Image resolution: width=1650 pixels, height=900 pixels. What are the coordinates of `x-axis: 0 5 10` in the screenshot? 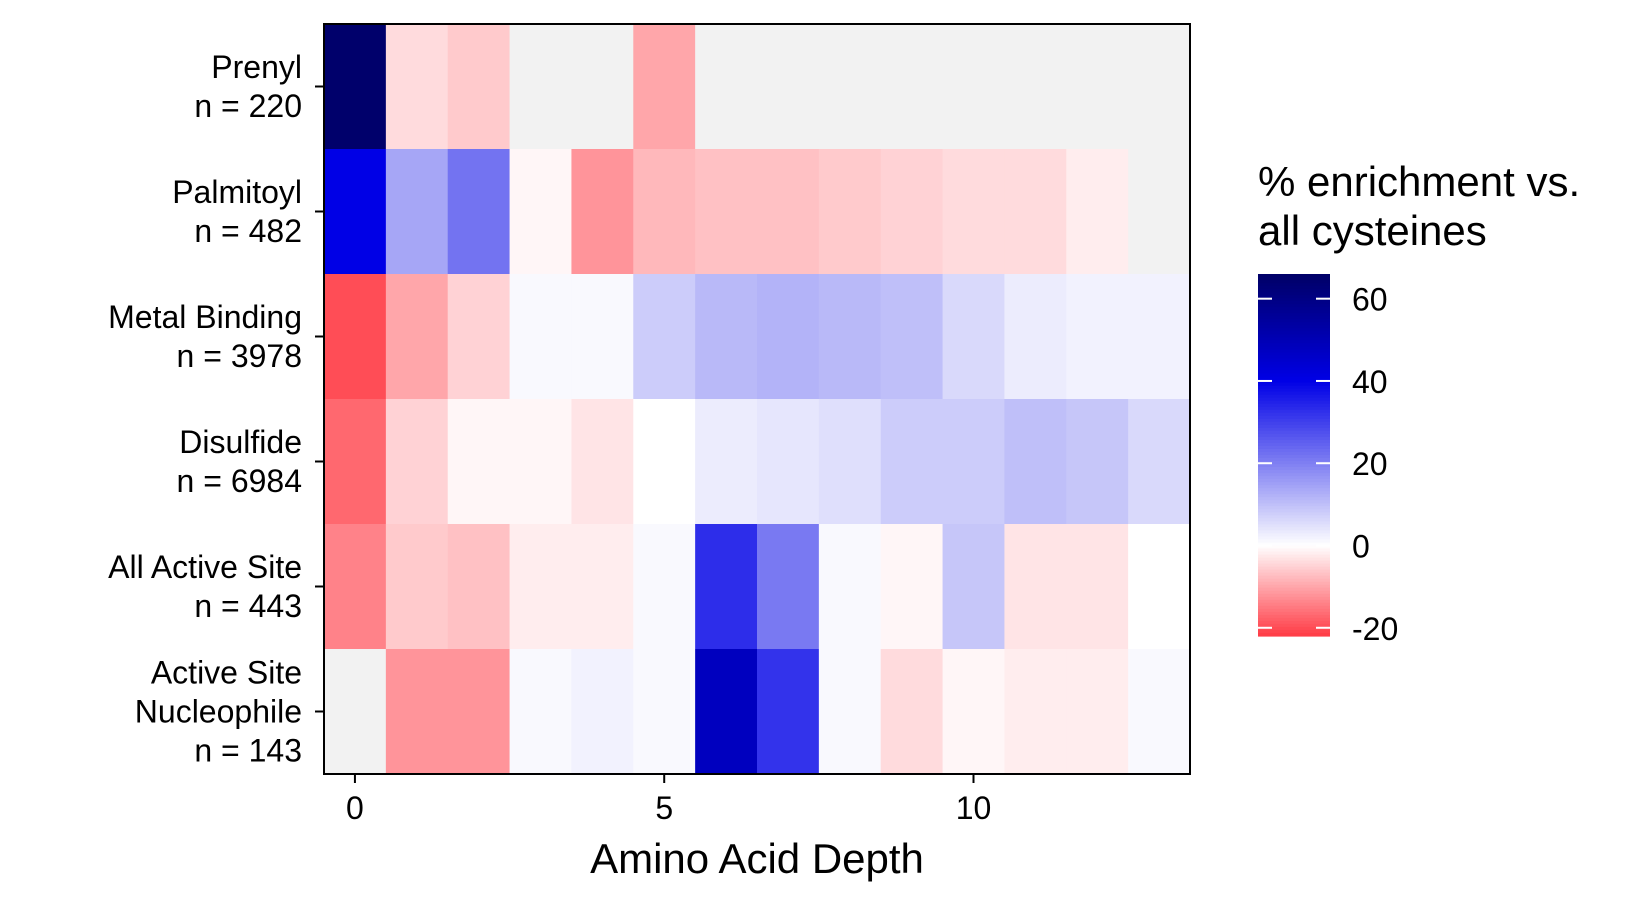 It's located at (668, 800).